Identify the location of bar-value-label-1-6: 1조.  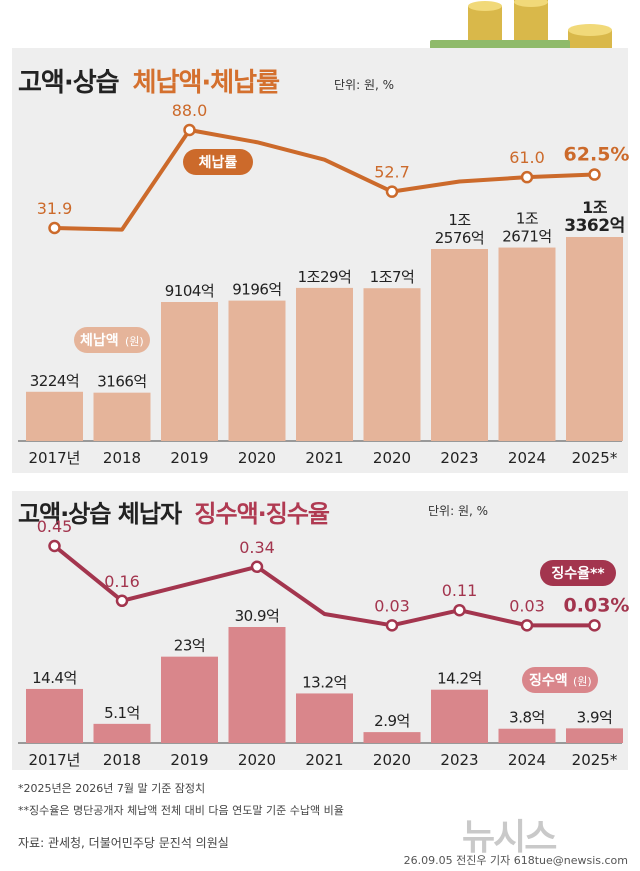
(459, 220).